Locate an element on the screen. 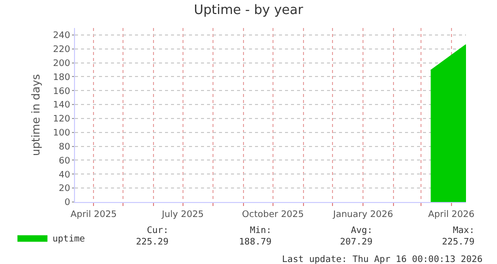 This screenshot has height=264, width=497. text: Min: 188.79 is located at coordinates (255, 237).